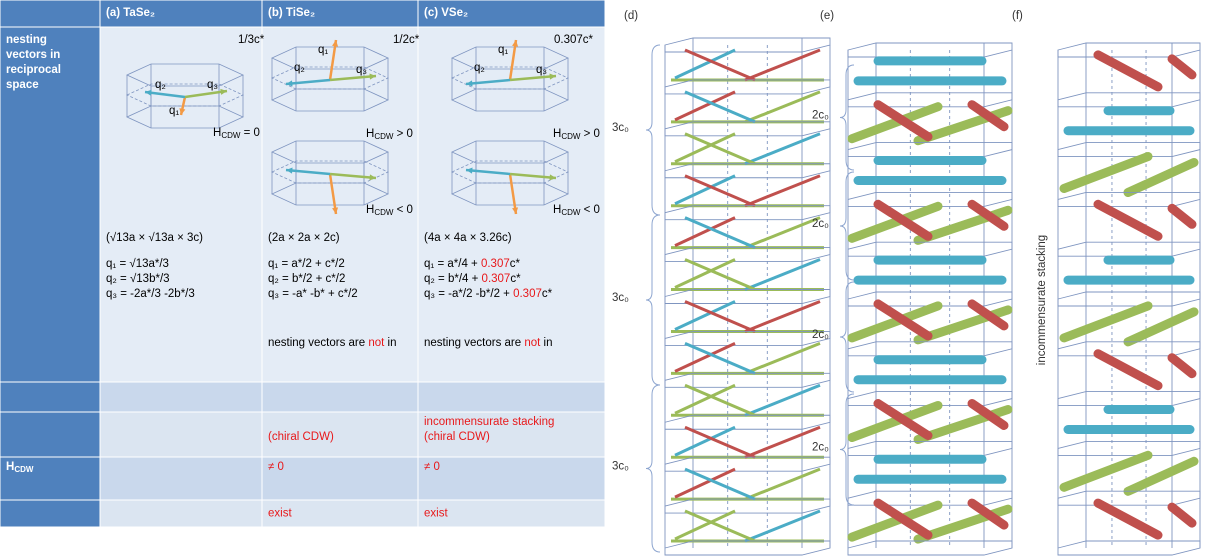  What do you see at coordinates (631, 16) in the screenshot?
I see `panel-label: (d)` at bounding box center [631, 16].